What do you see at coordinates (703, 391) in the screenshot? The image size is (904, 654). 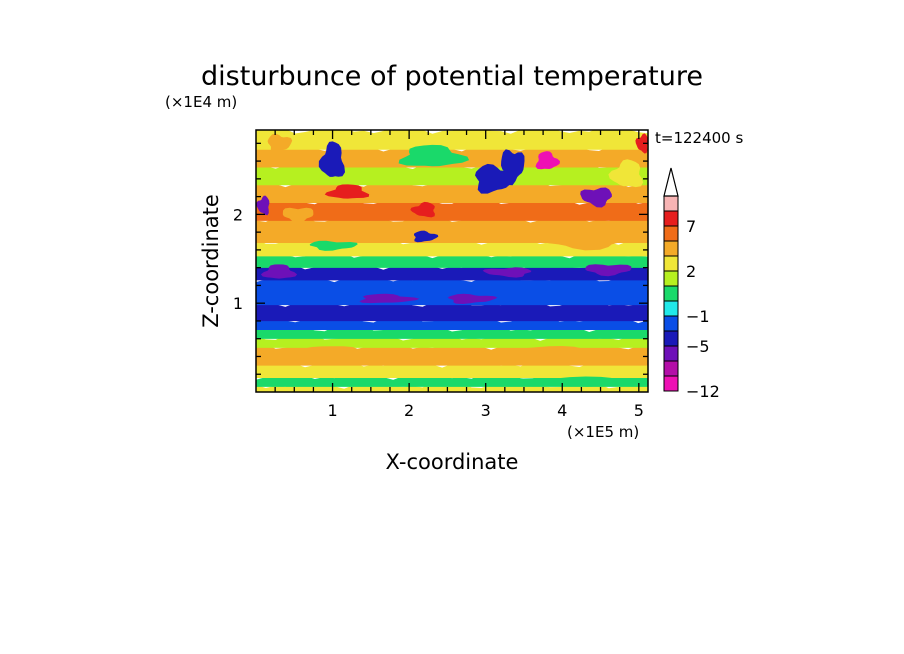 I see `colorbar-label: −12` at bounding box center [703, 391].